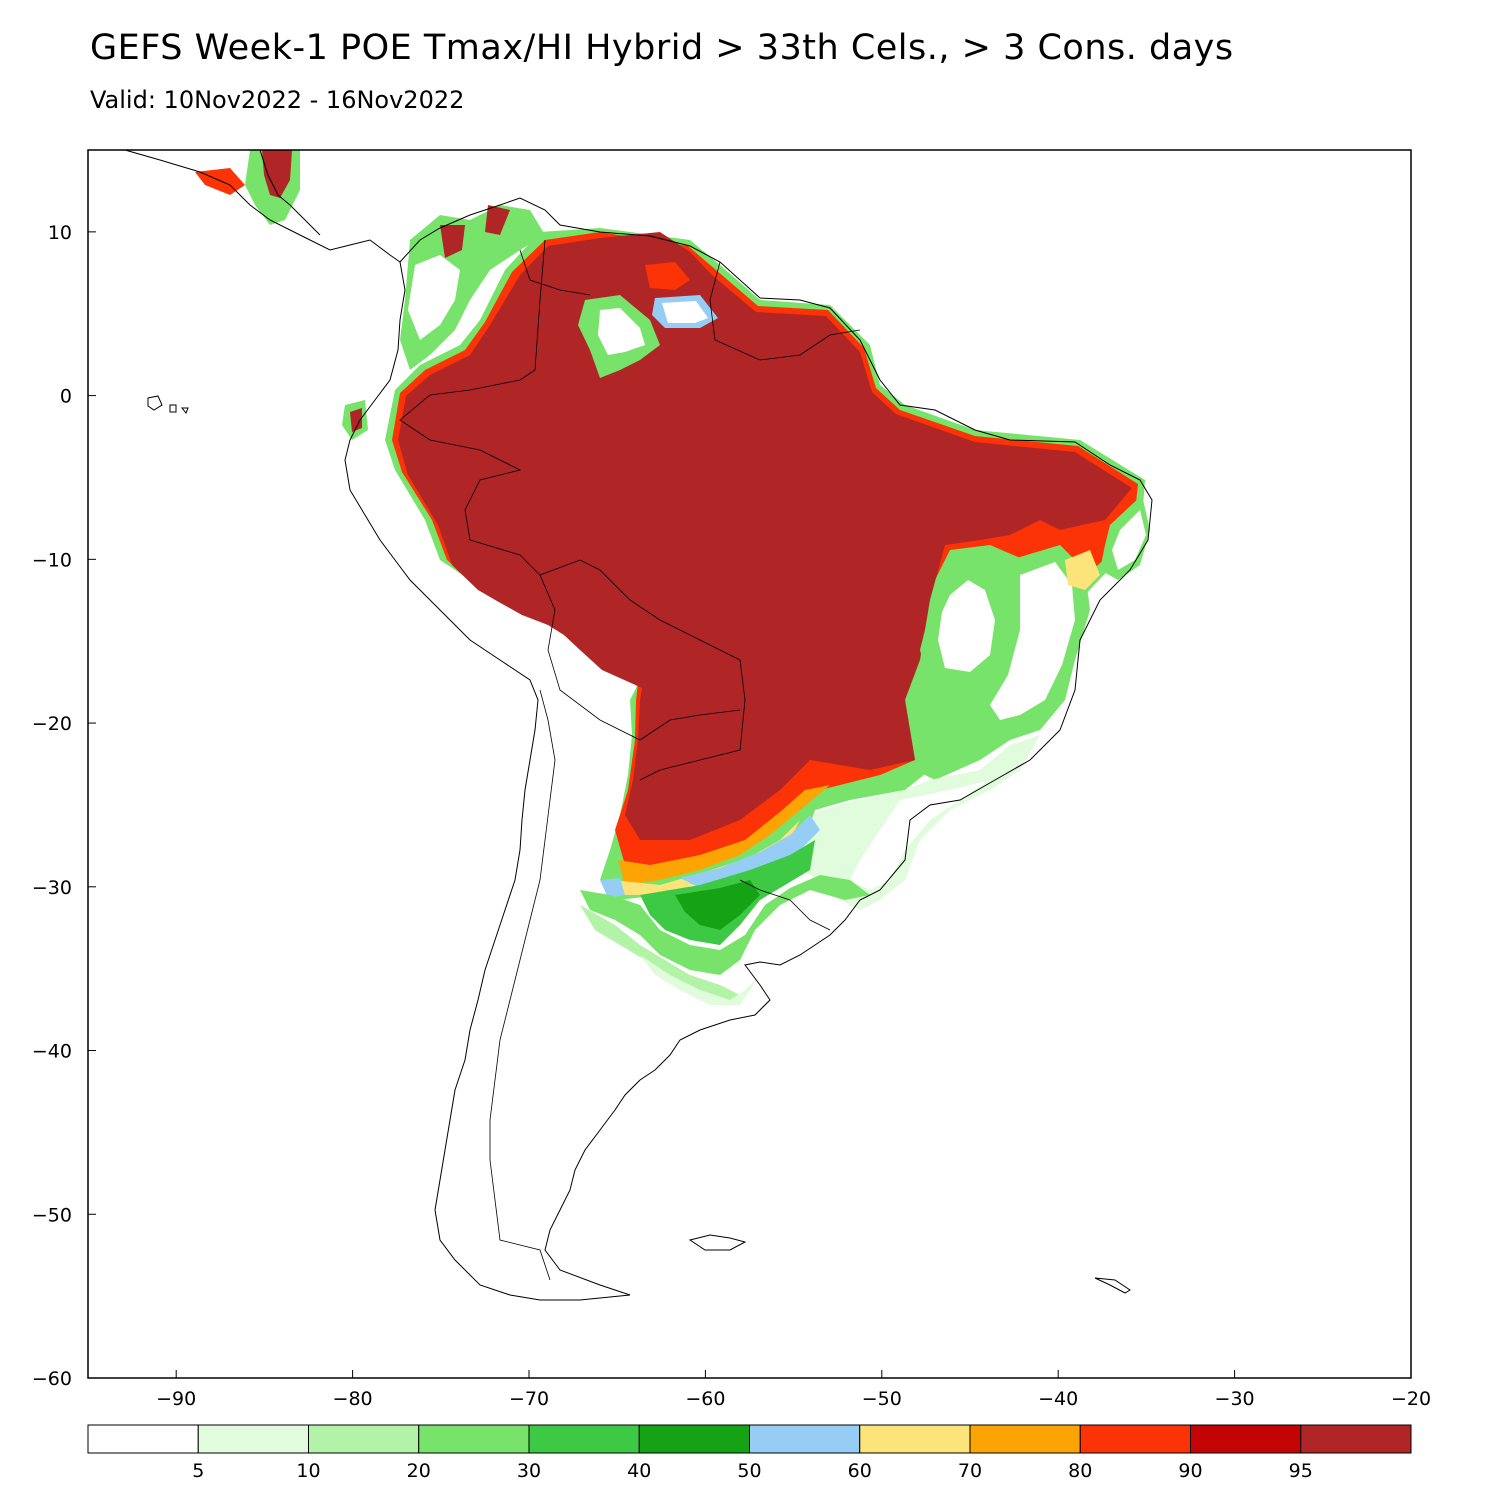 The height and width of the screenshot is (1500, 1500). Describe the element at coordinates (52, 724) in the screenshot. I see `y-tick-label: −20` at that location.